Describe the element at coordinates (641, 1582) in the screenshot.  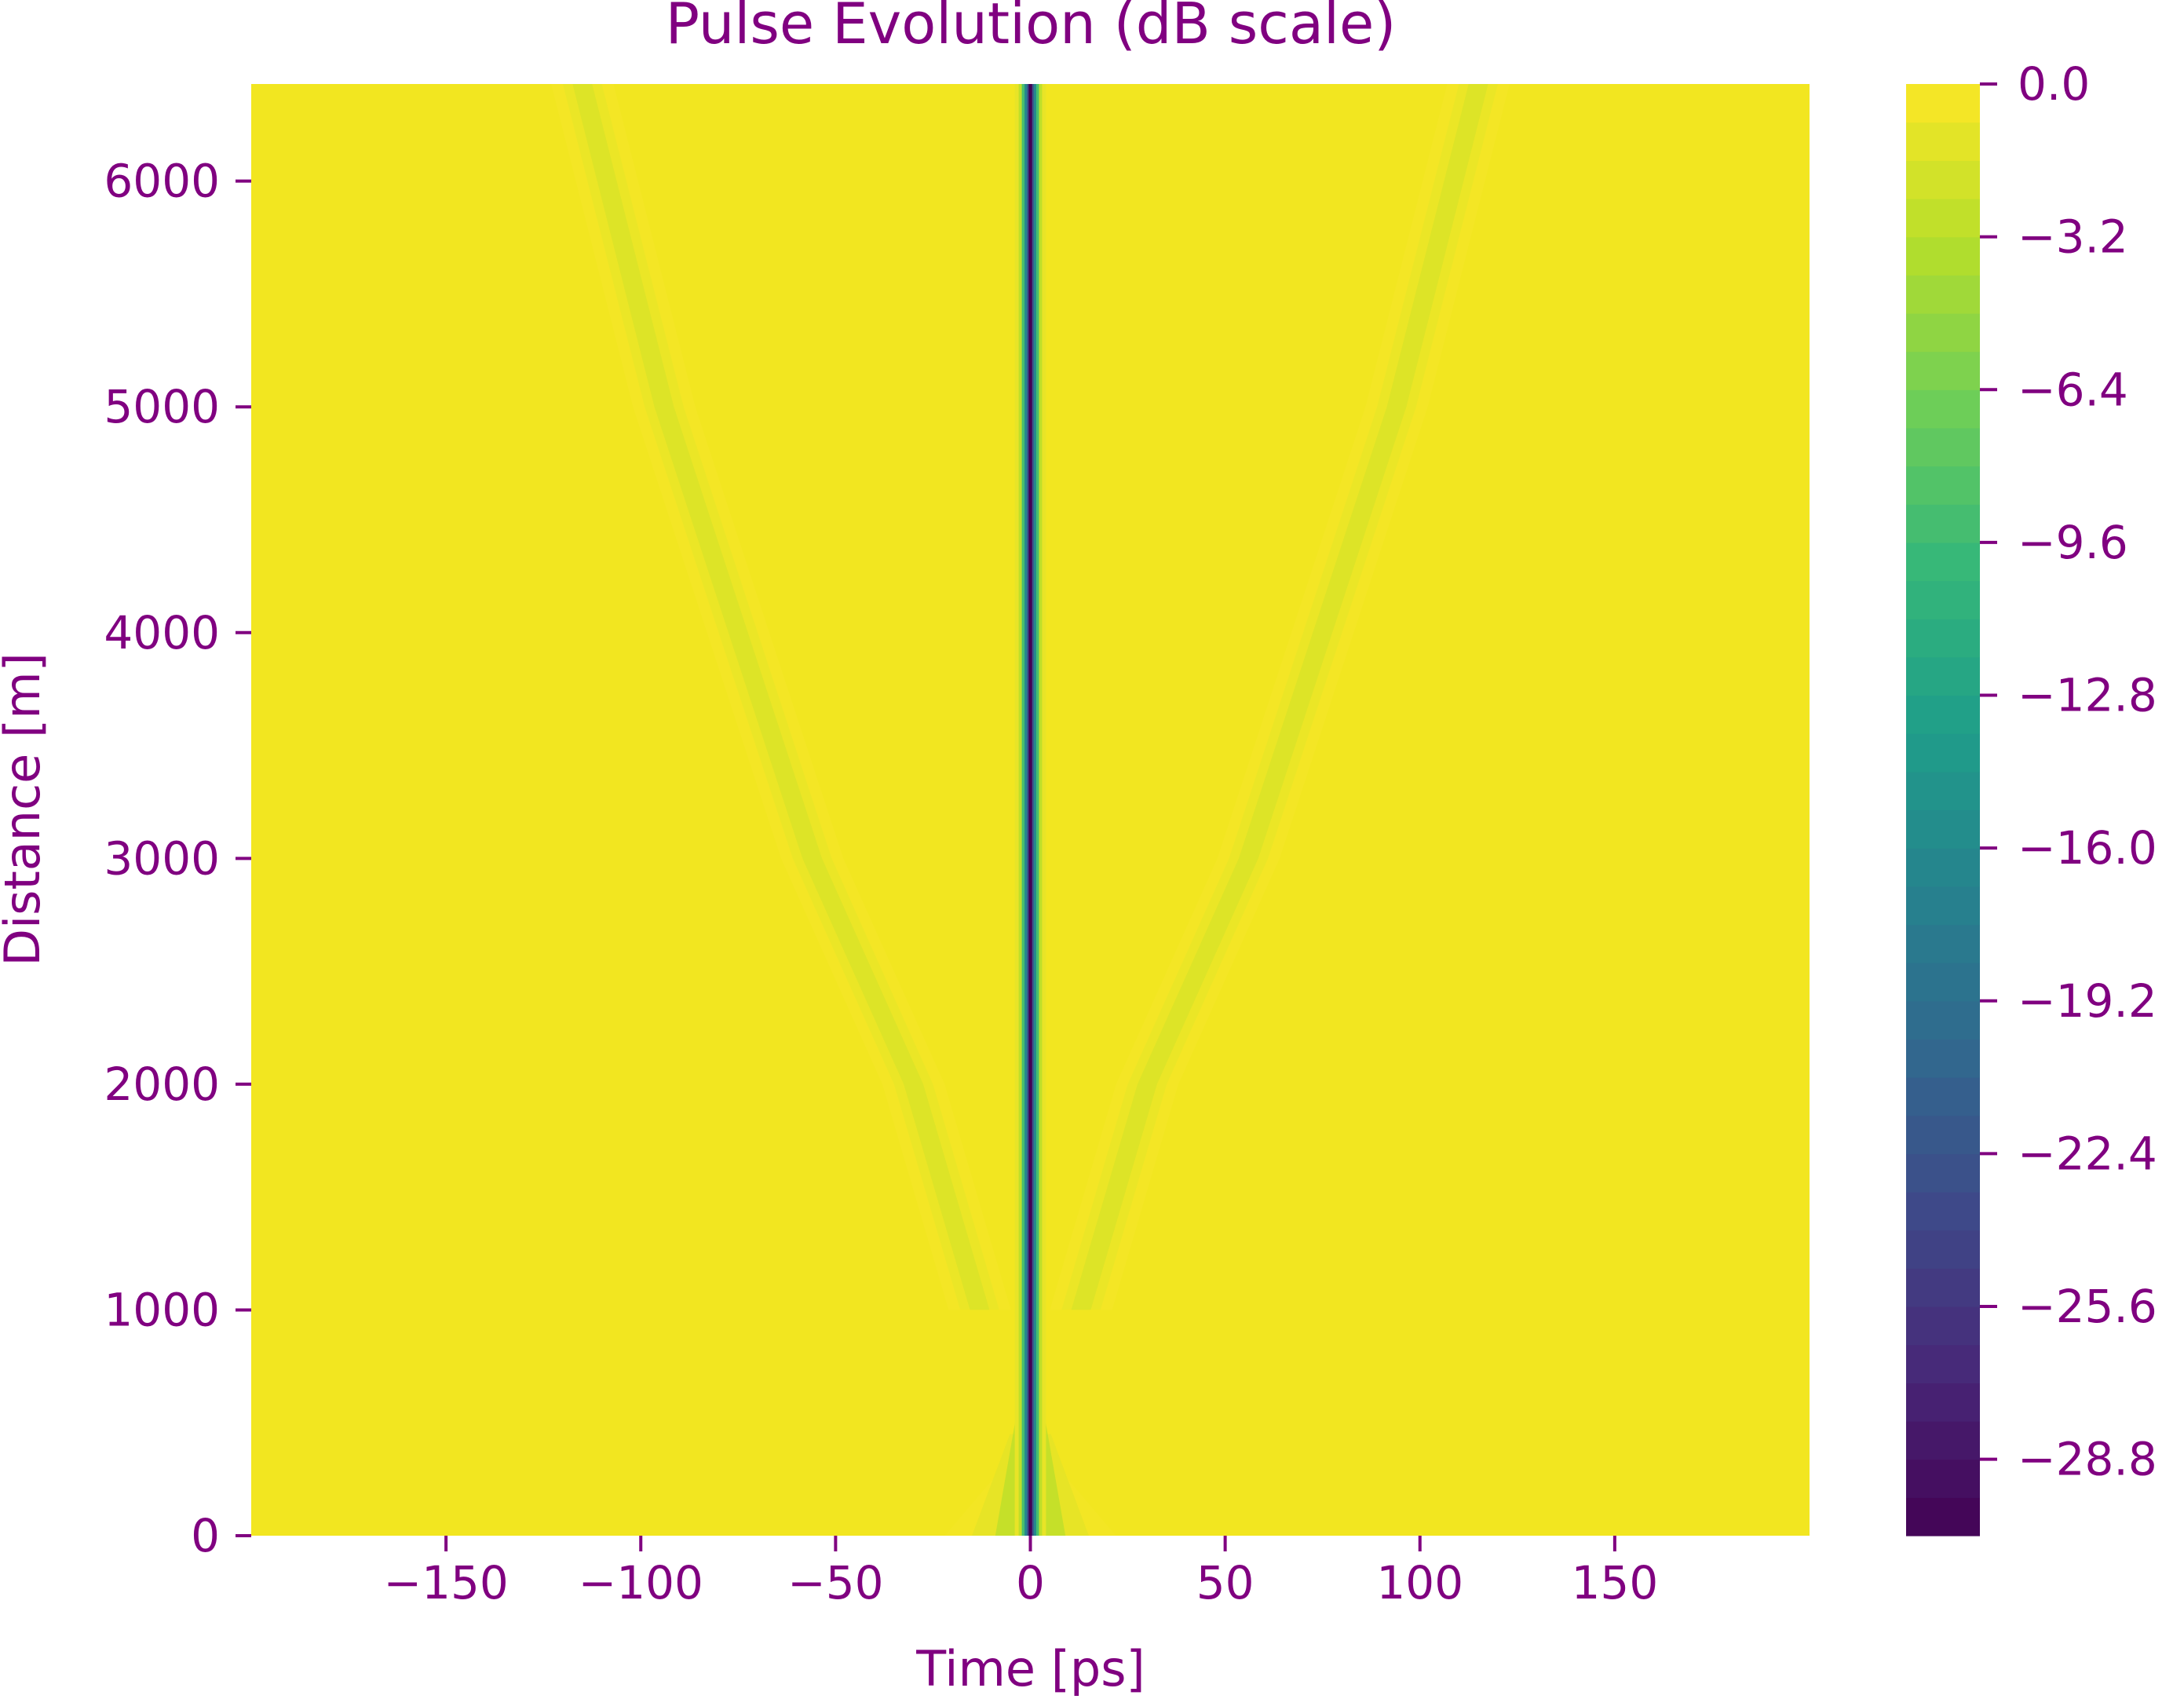
I see `x-tick-label: −100` at that location.